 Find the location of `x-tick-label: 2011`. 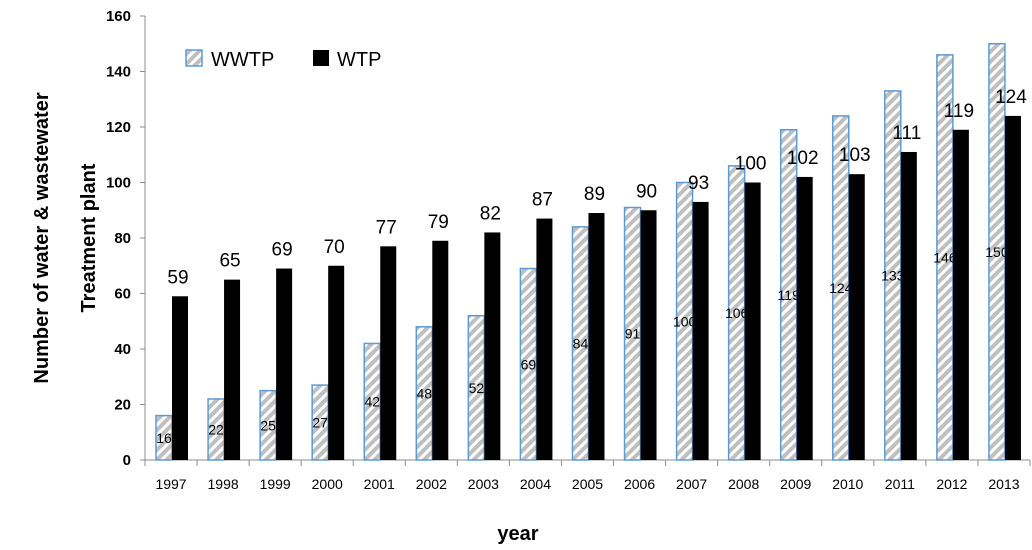

x-tick-label: 2011 is located at coordinates (900, 484).